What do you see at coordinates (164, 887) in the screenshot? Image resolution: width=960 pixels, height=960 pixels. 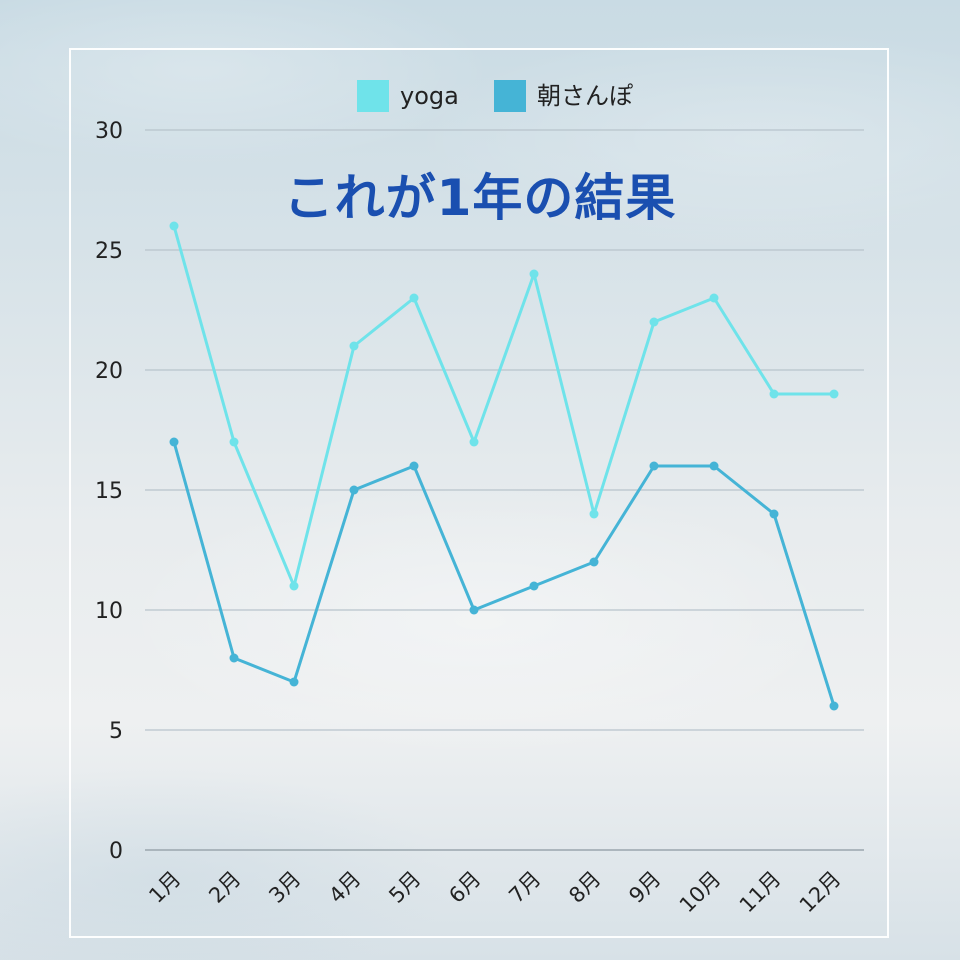 I see `x-tick-label: 1月` at bounding box center [164, 887].